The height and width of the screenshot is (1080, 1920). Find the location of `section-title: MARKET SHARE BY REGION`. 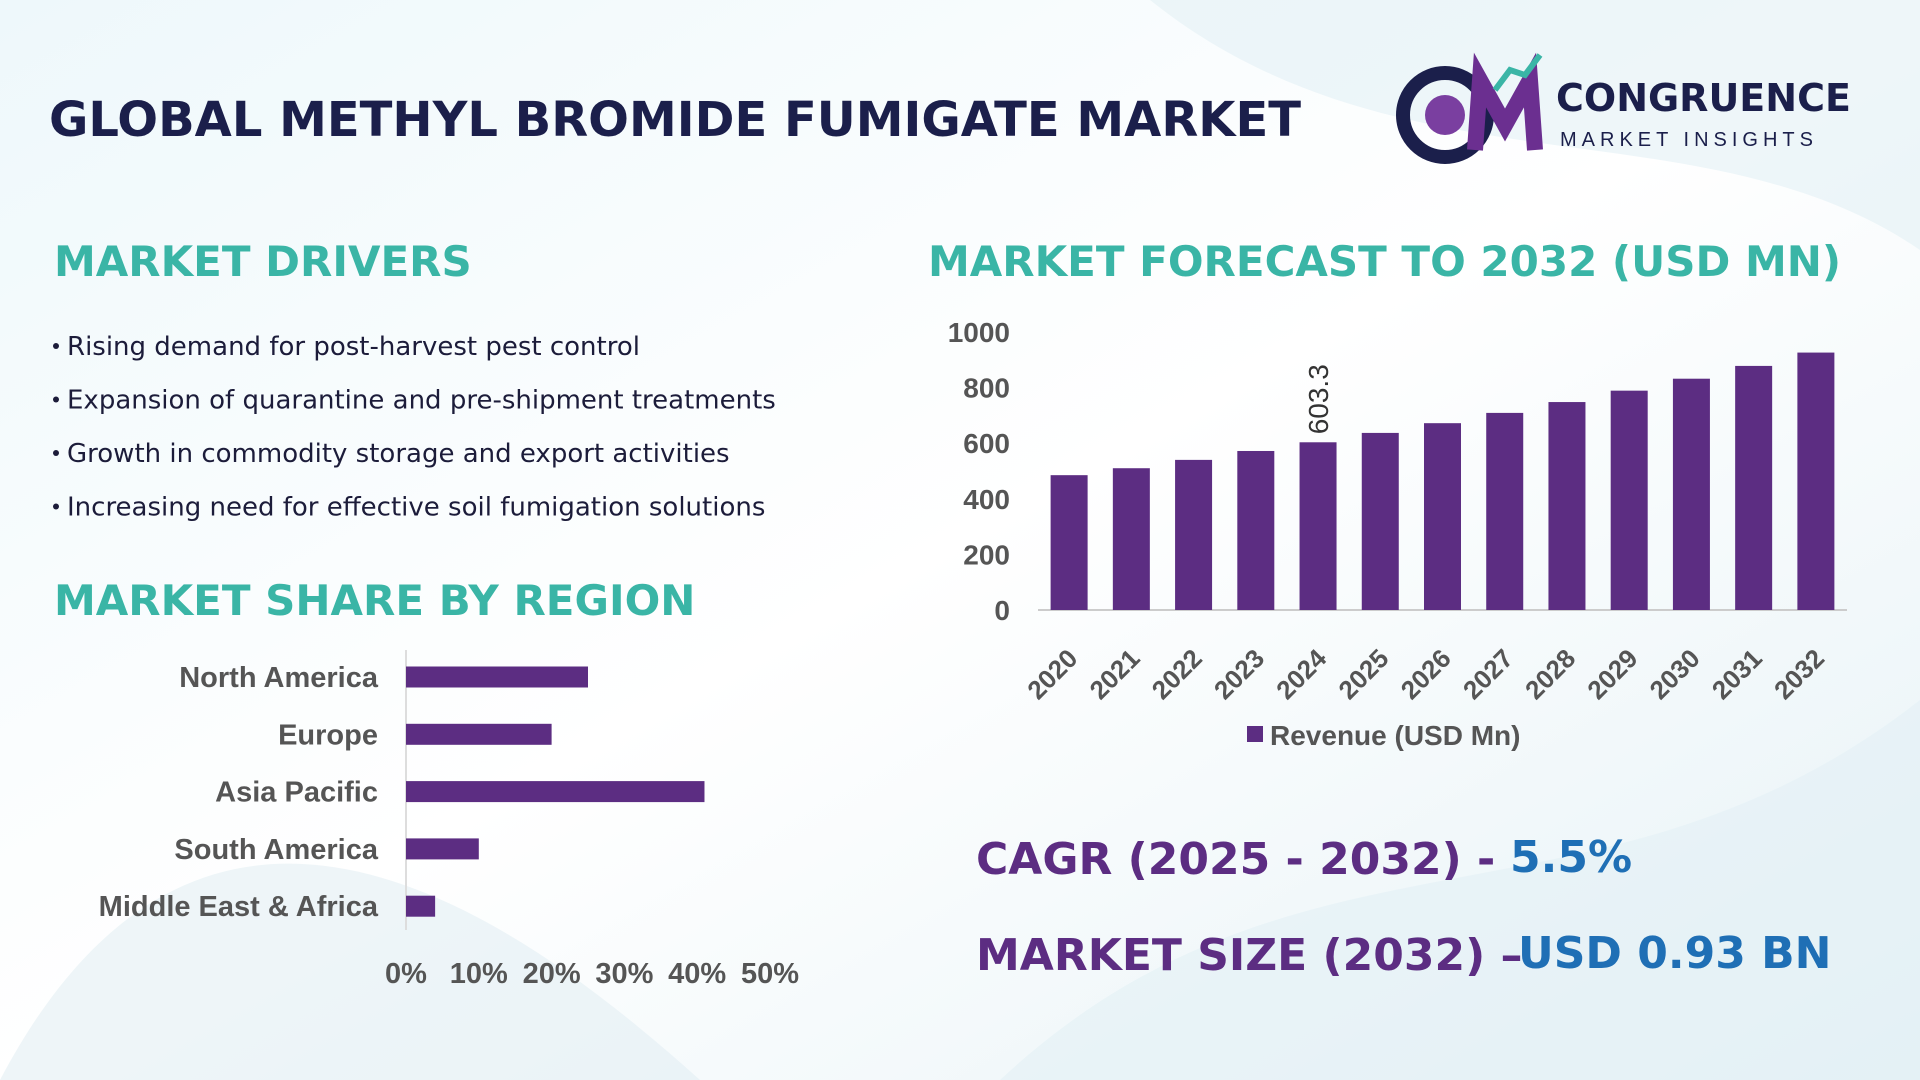

section-title: MARKET SHARE BY REGION is located at coordinates (374, 600).